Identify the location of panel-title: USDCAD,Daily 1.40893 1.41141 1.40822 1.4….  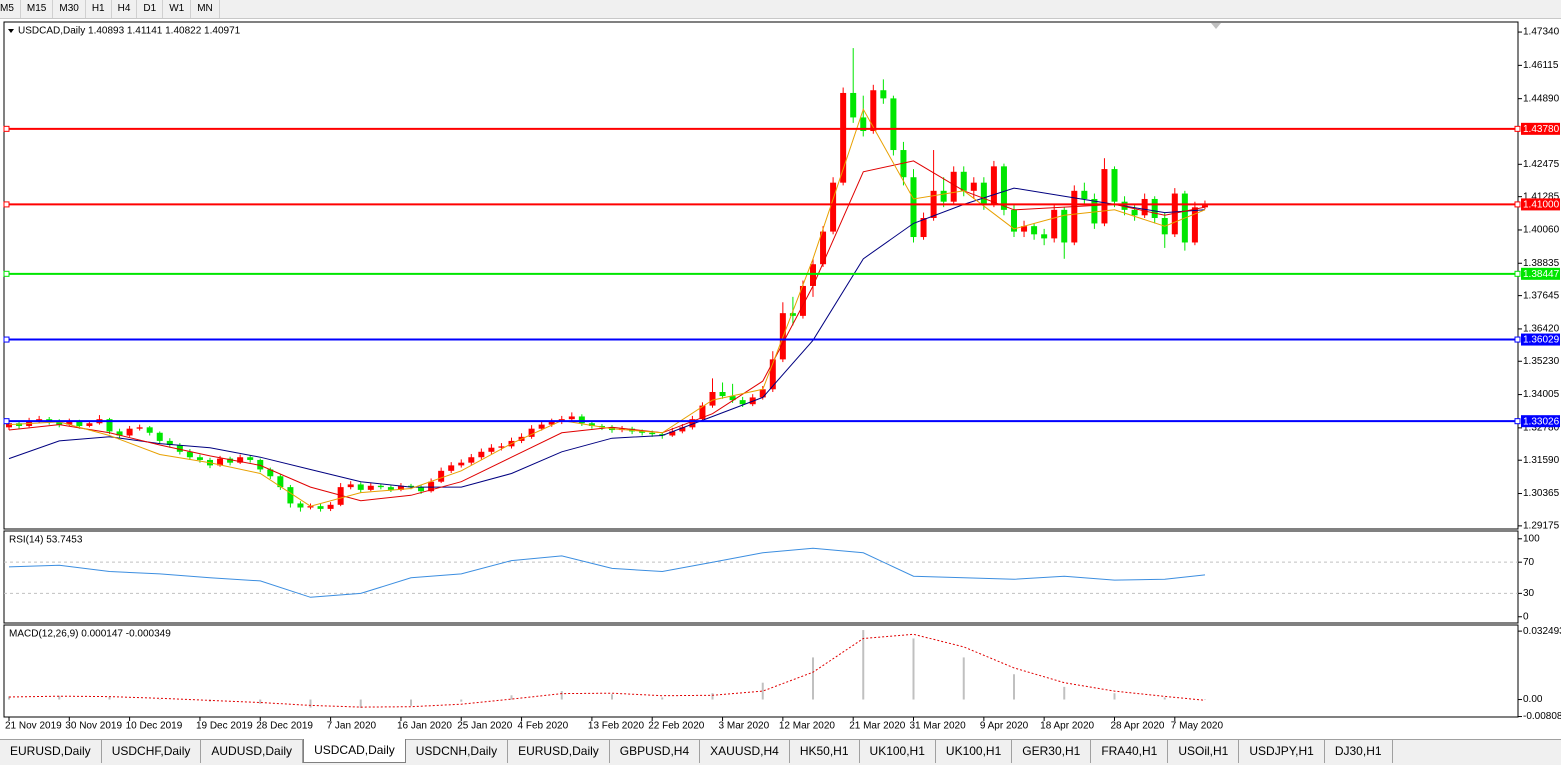
(129, 31).